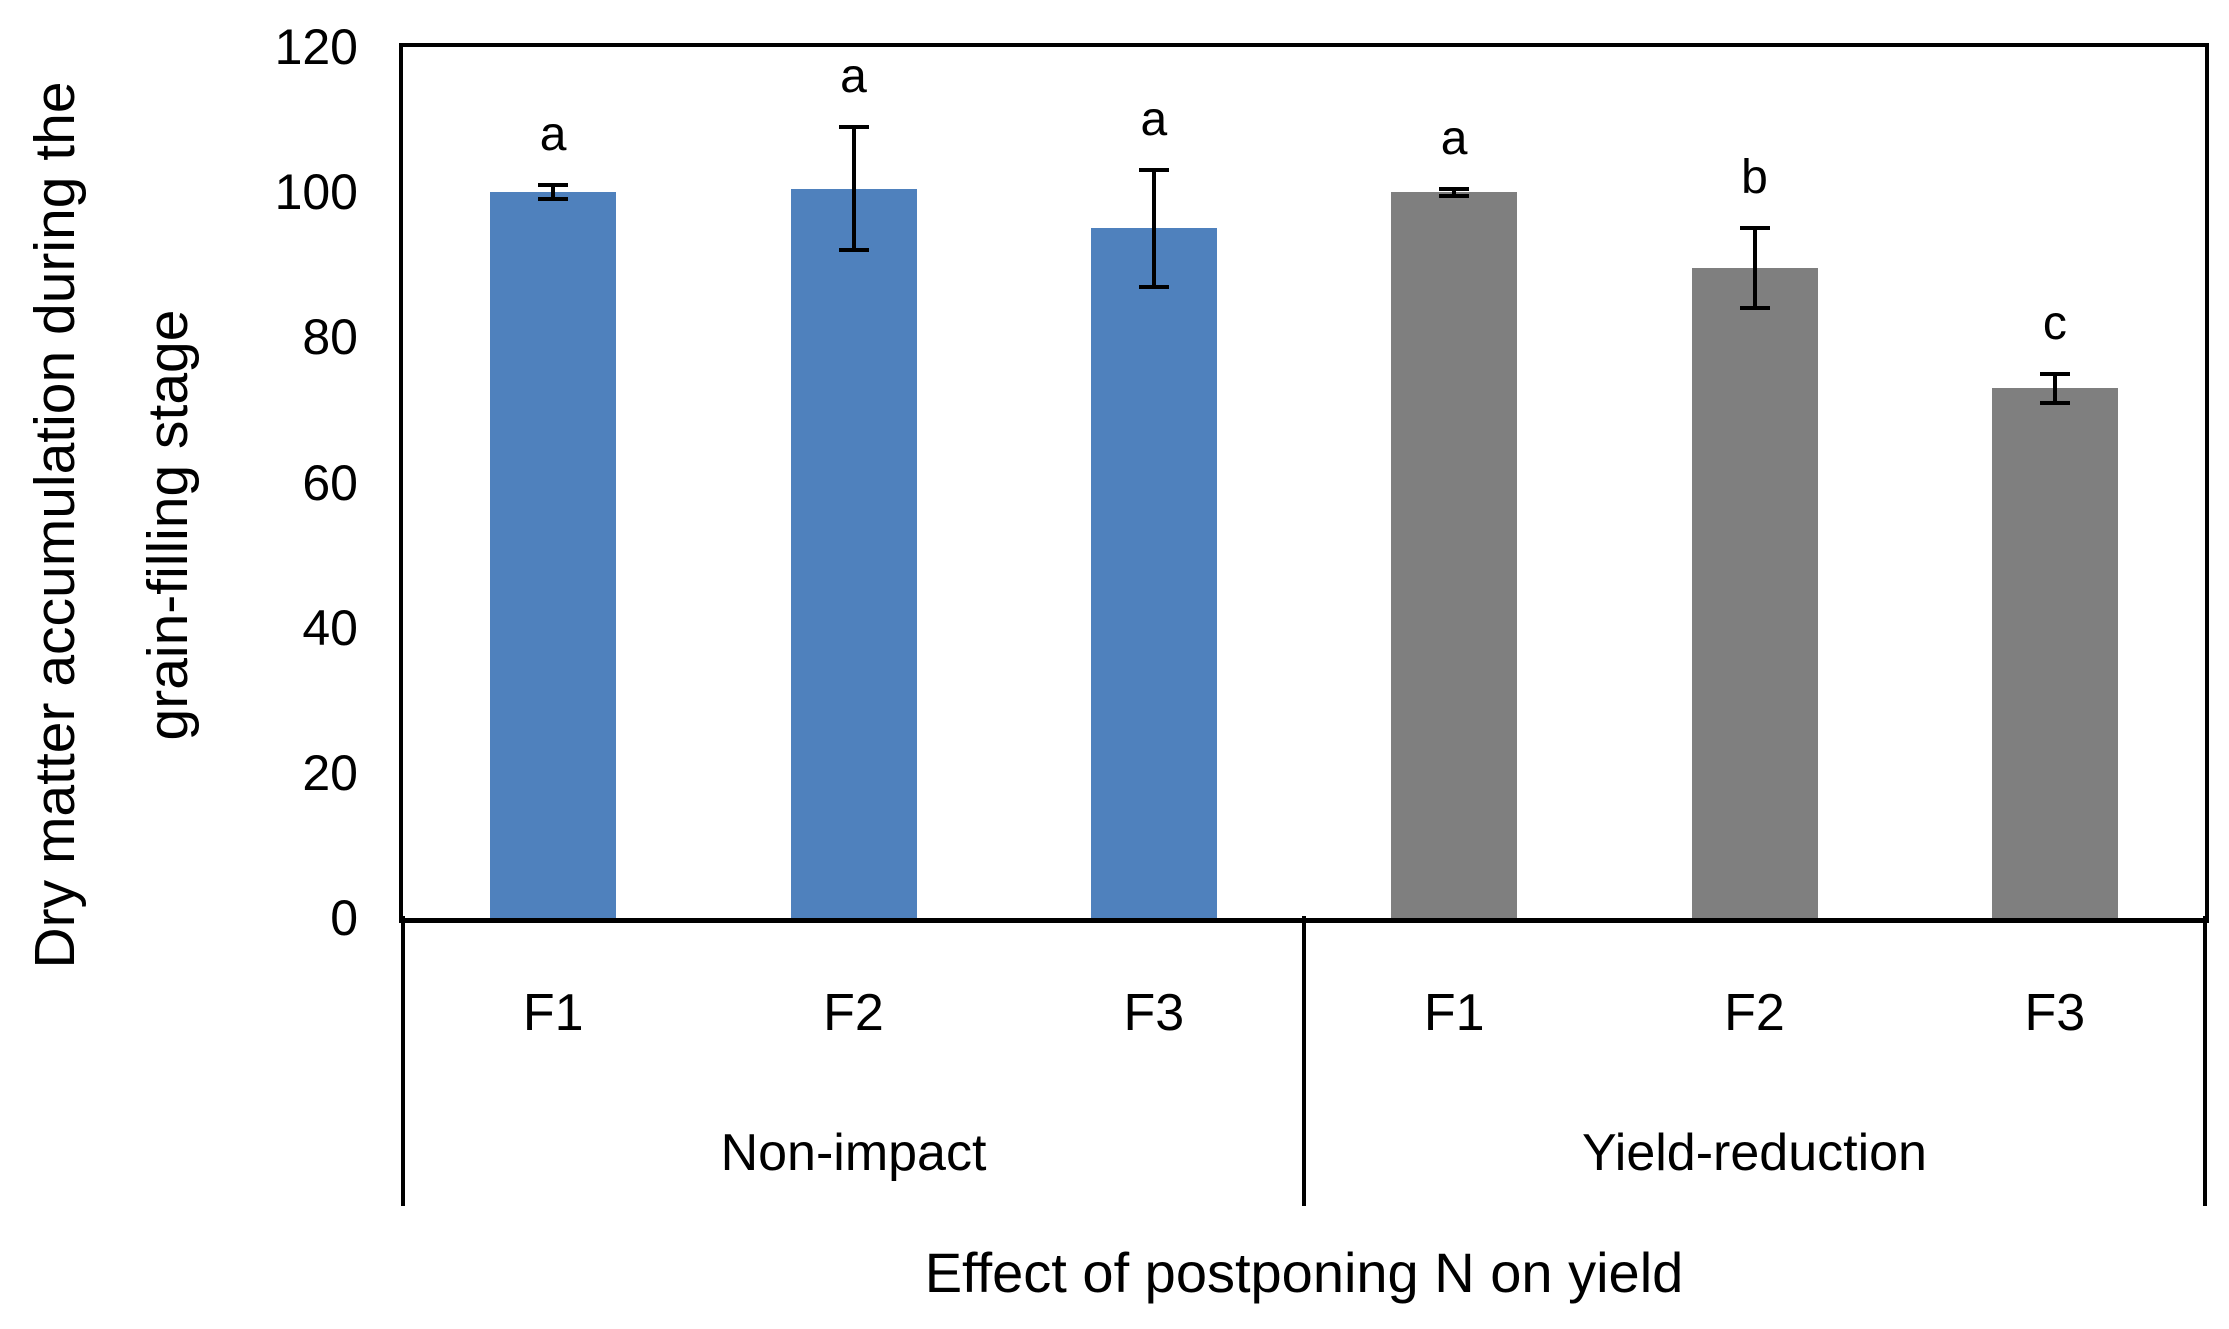 The width and height of the screenshot is (2229, 1329). I want to click on bar-yield-reduction-f1, so click(1454, 555).